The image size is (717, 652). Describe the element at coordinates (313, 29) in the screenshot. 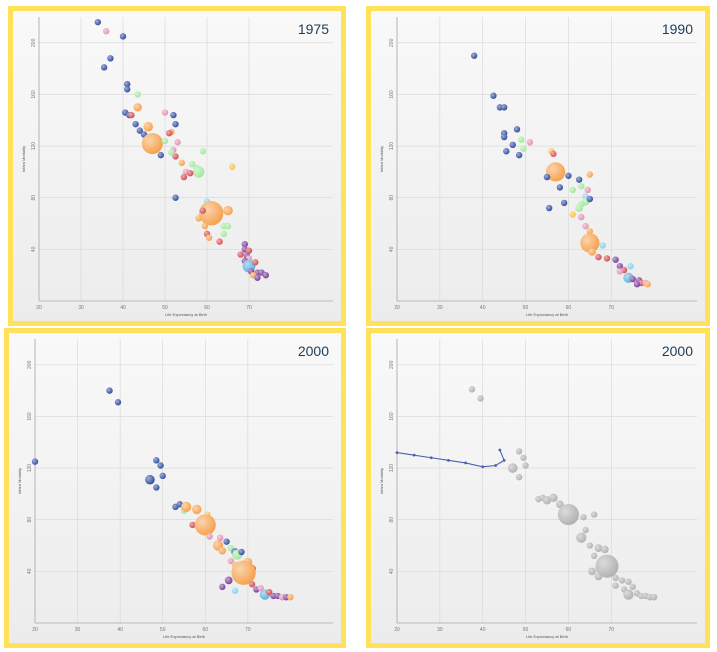

I see `chart-title: 1975` at that location.